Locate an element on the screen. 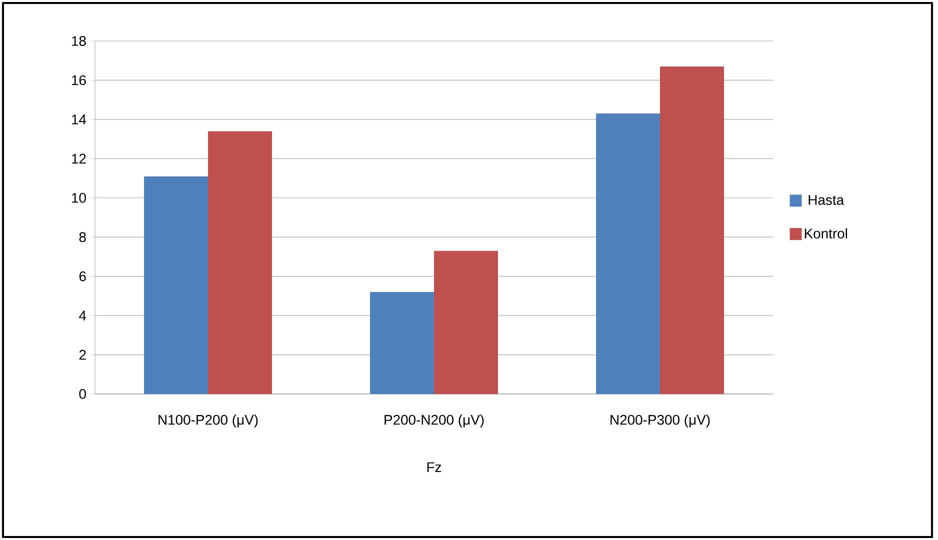 This screenshot has height=540, width=938. y-tick-label: 0 is located at coordinates (82, 394).